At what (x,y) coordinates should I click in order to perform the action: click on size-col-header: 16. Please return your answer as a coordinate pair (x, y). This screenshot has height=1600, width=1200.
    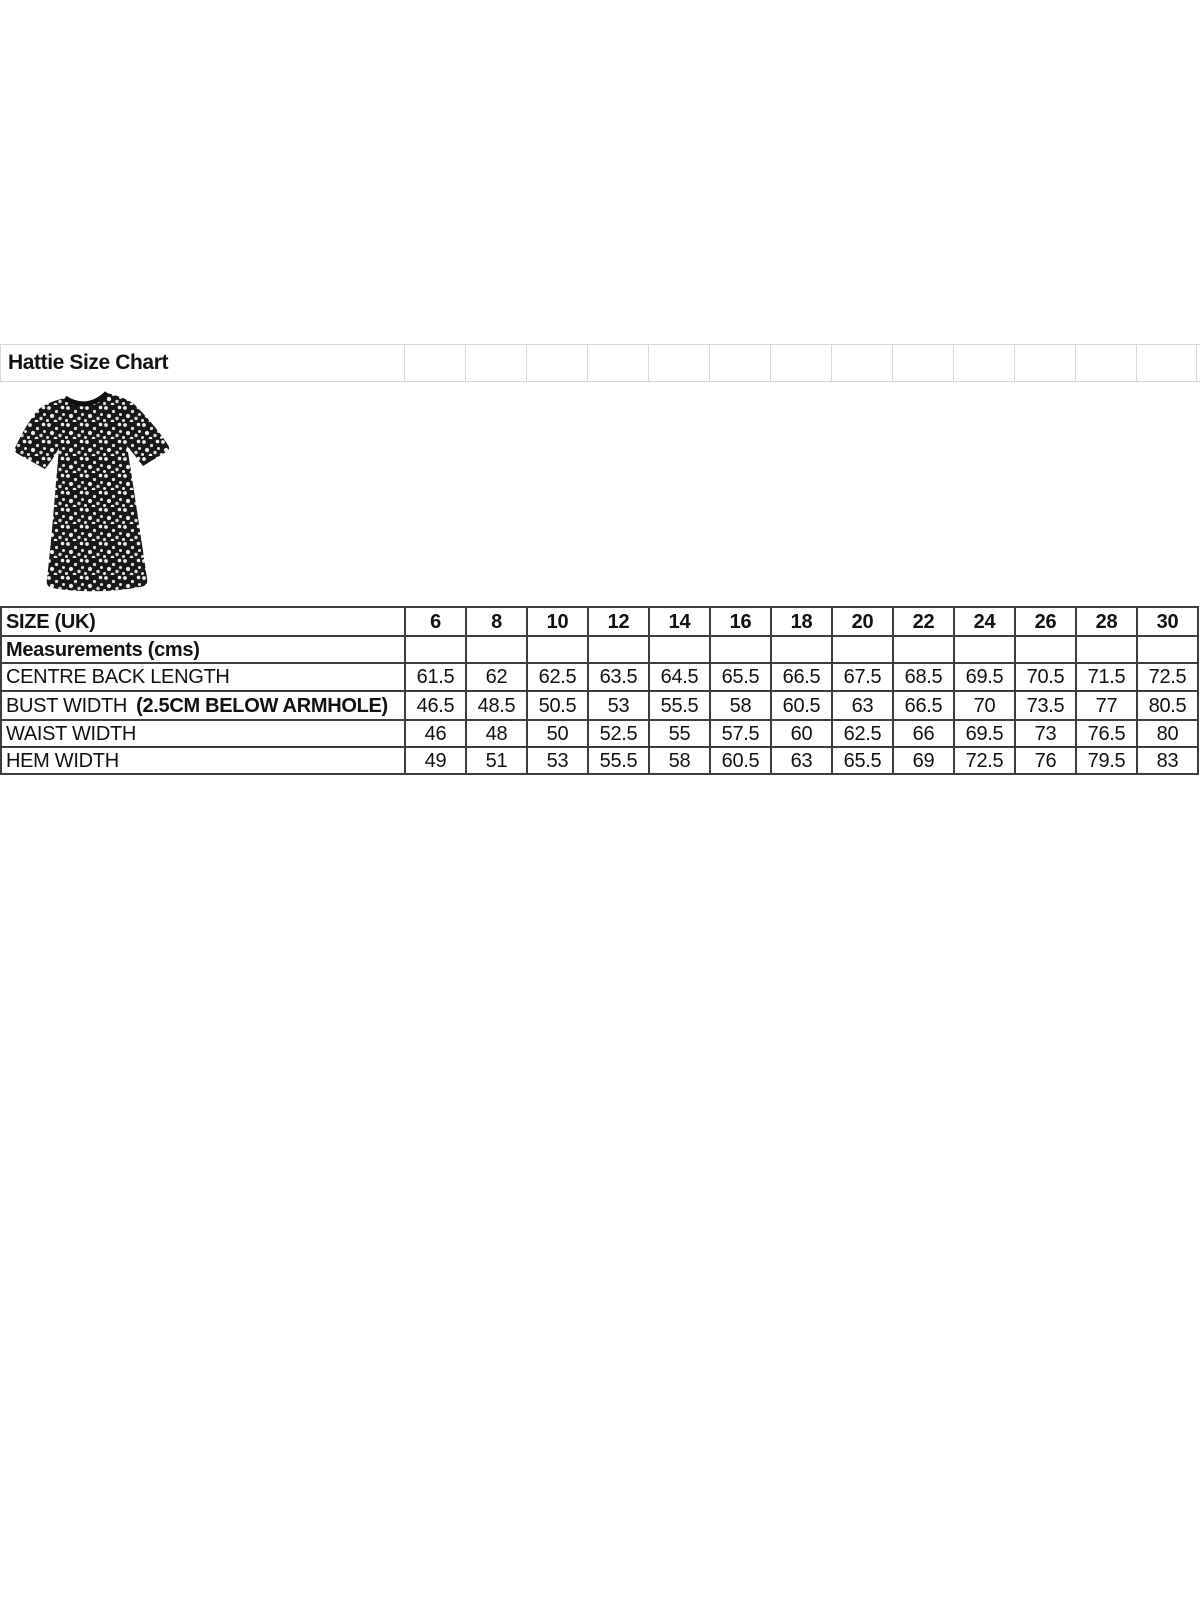
    Looking at the image, I should click on (740, 621).